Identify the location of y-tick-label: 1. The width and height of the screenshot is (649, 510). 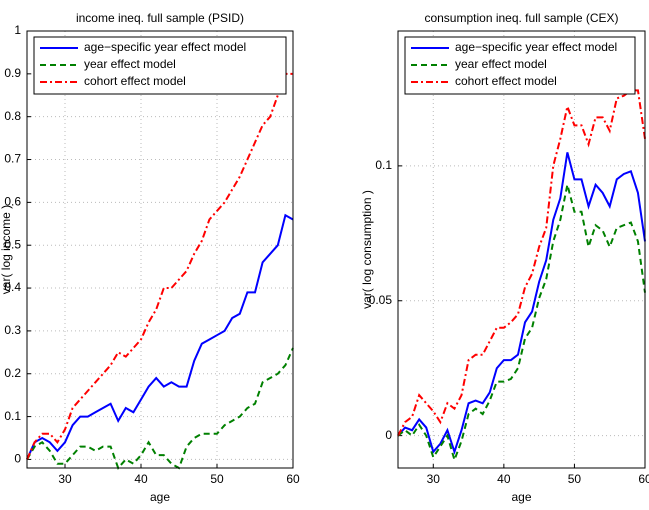
(17, 30).